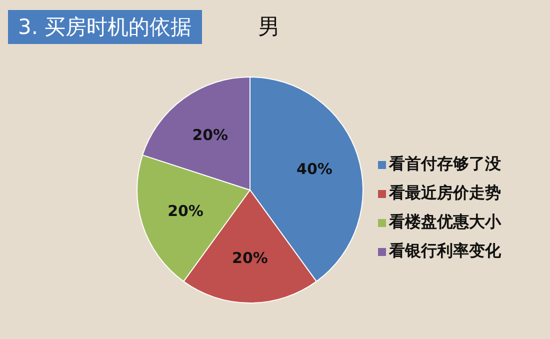 This screenshot has height=339, width=550. What do you see at coordinates (445, 164) in the screenshot?
I see `legend-label: 看首付存够了没` at bounding box center [445, 164].